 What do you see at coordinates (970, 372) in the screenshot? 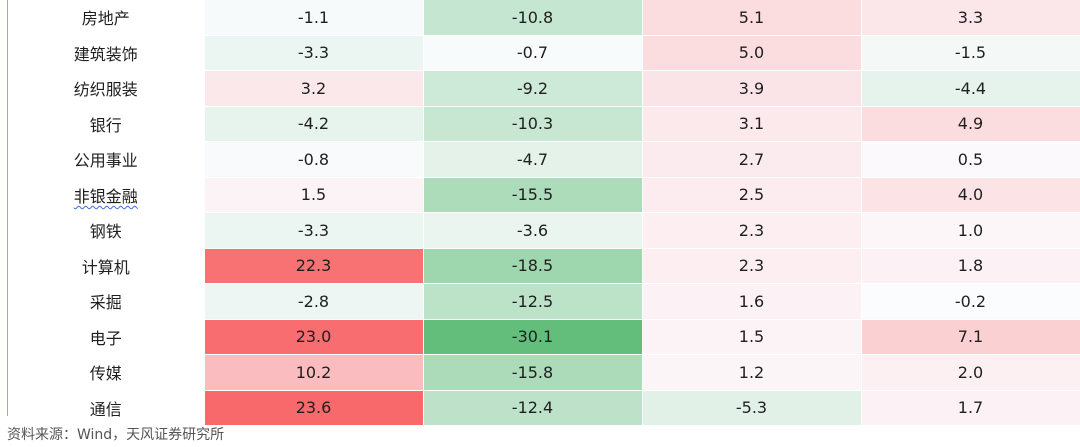
I see `heatmap-cell: 2.0` at bounding box center [970, 372].